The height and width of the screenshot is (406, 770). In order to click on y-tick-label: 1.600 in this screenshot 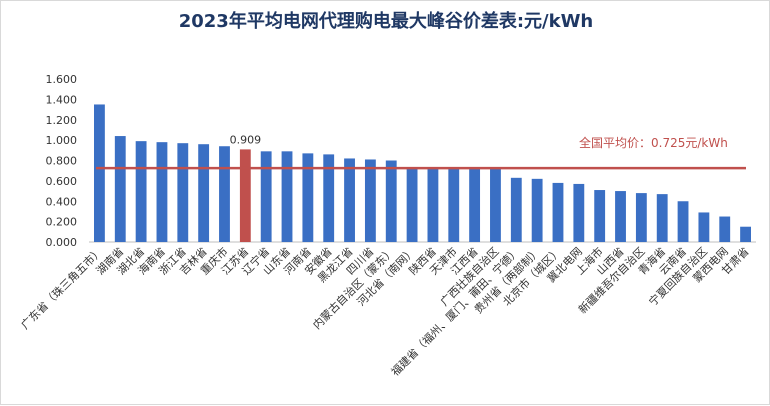, I will do `click(62, 79)`.